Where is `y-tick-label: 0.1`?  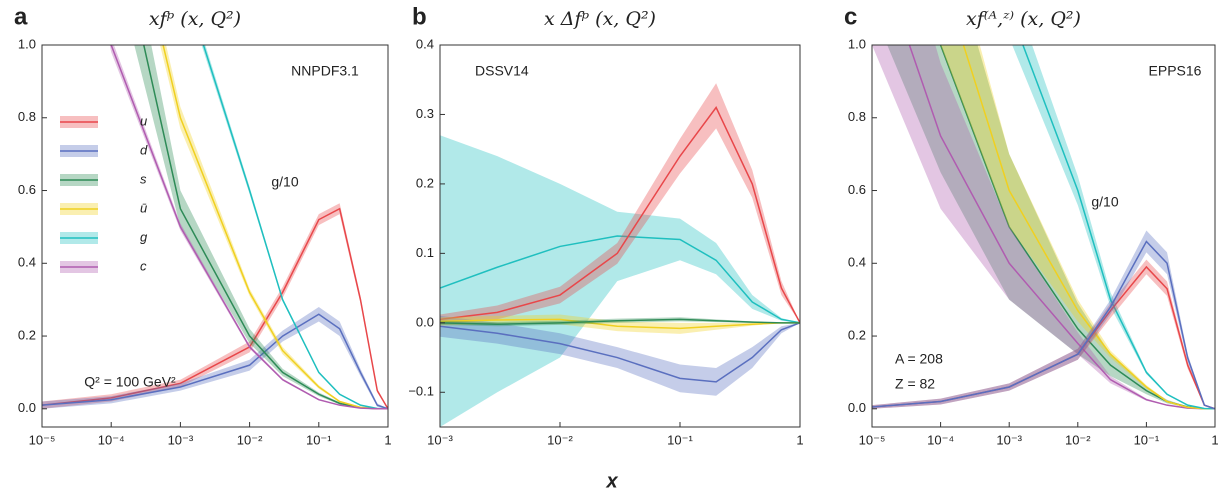 y-tick-label: 0.1 is located at coordinates (425, 252).